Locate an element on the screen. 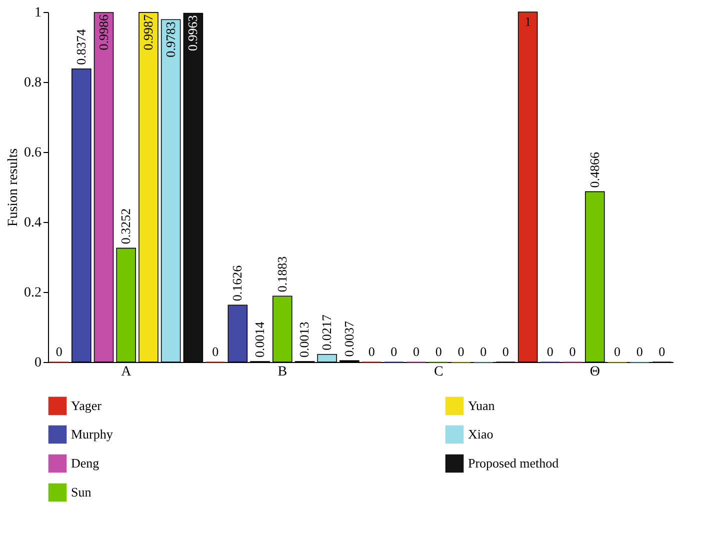 This screenshot has height=533, width=704. data-label: 1 is located at coordinates (528, 21).